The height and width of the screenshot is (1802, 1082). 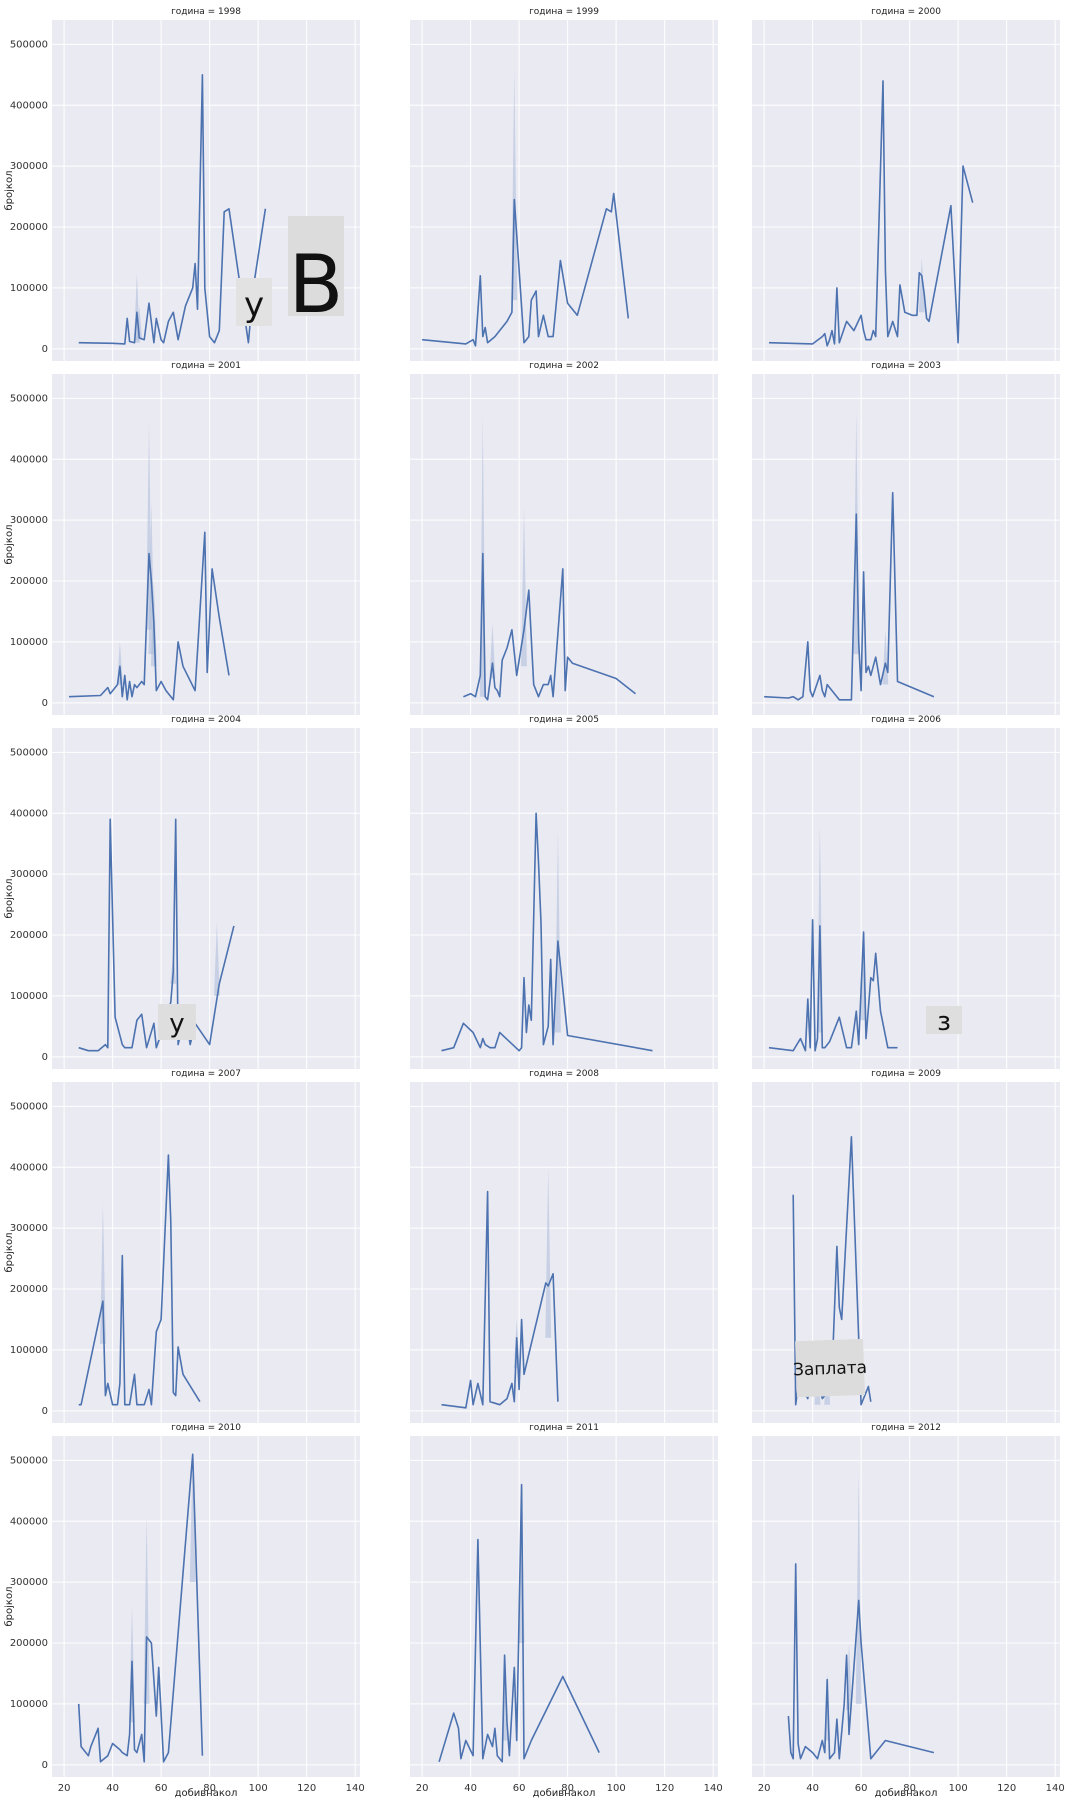 What do you see at coordinates (564, 1428) in the screenshot?
I see `facet-title: година = 2011` at bounding box center [564, 1428].